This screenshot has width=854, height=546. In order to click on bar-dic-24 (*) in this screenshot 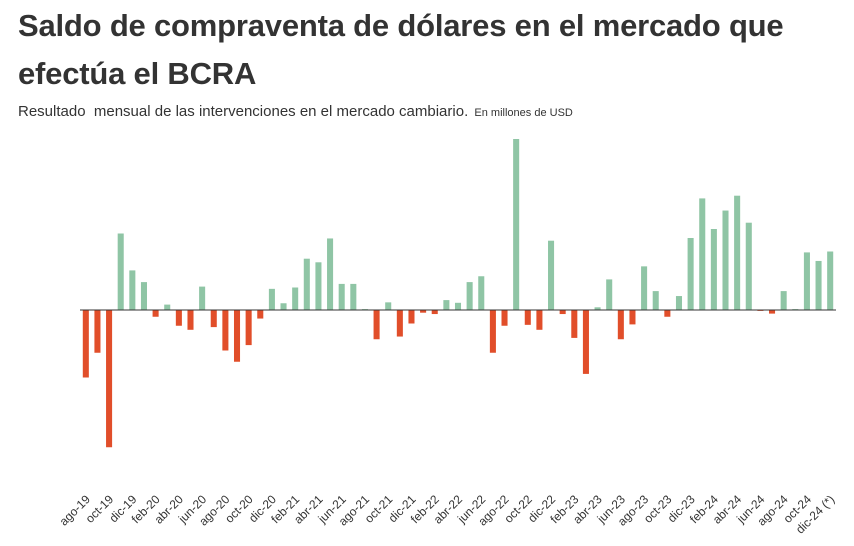, I will do `click(830, 280)`.